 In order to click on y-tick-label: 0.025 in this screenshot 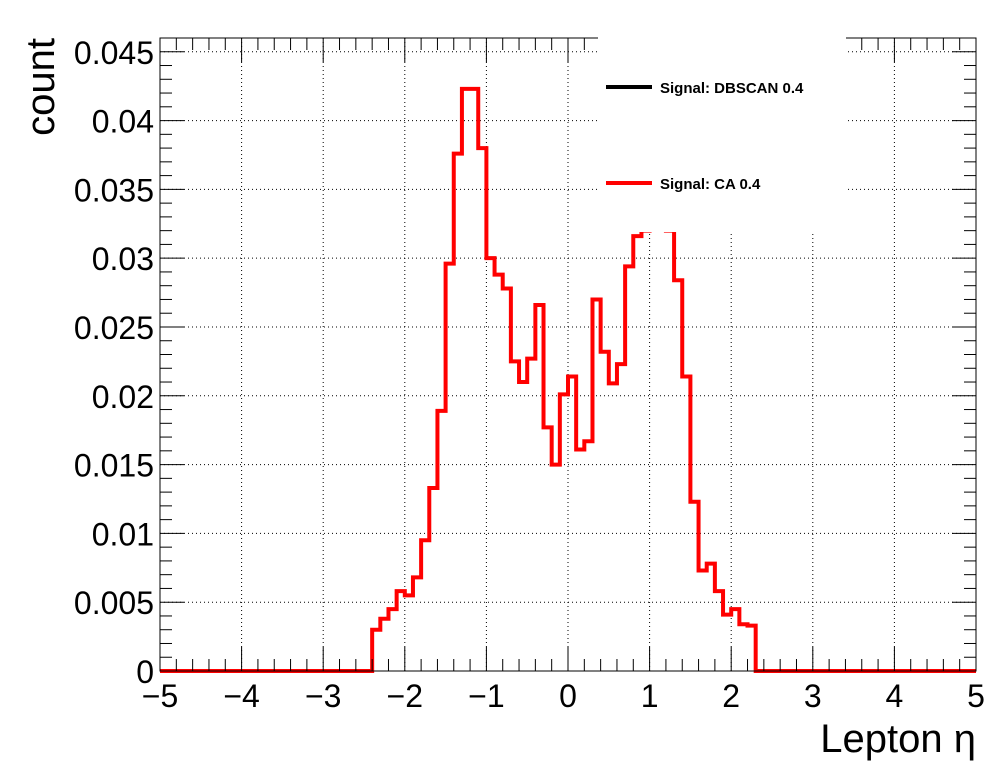, I will do `click(114, 328)`.